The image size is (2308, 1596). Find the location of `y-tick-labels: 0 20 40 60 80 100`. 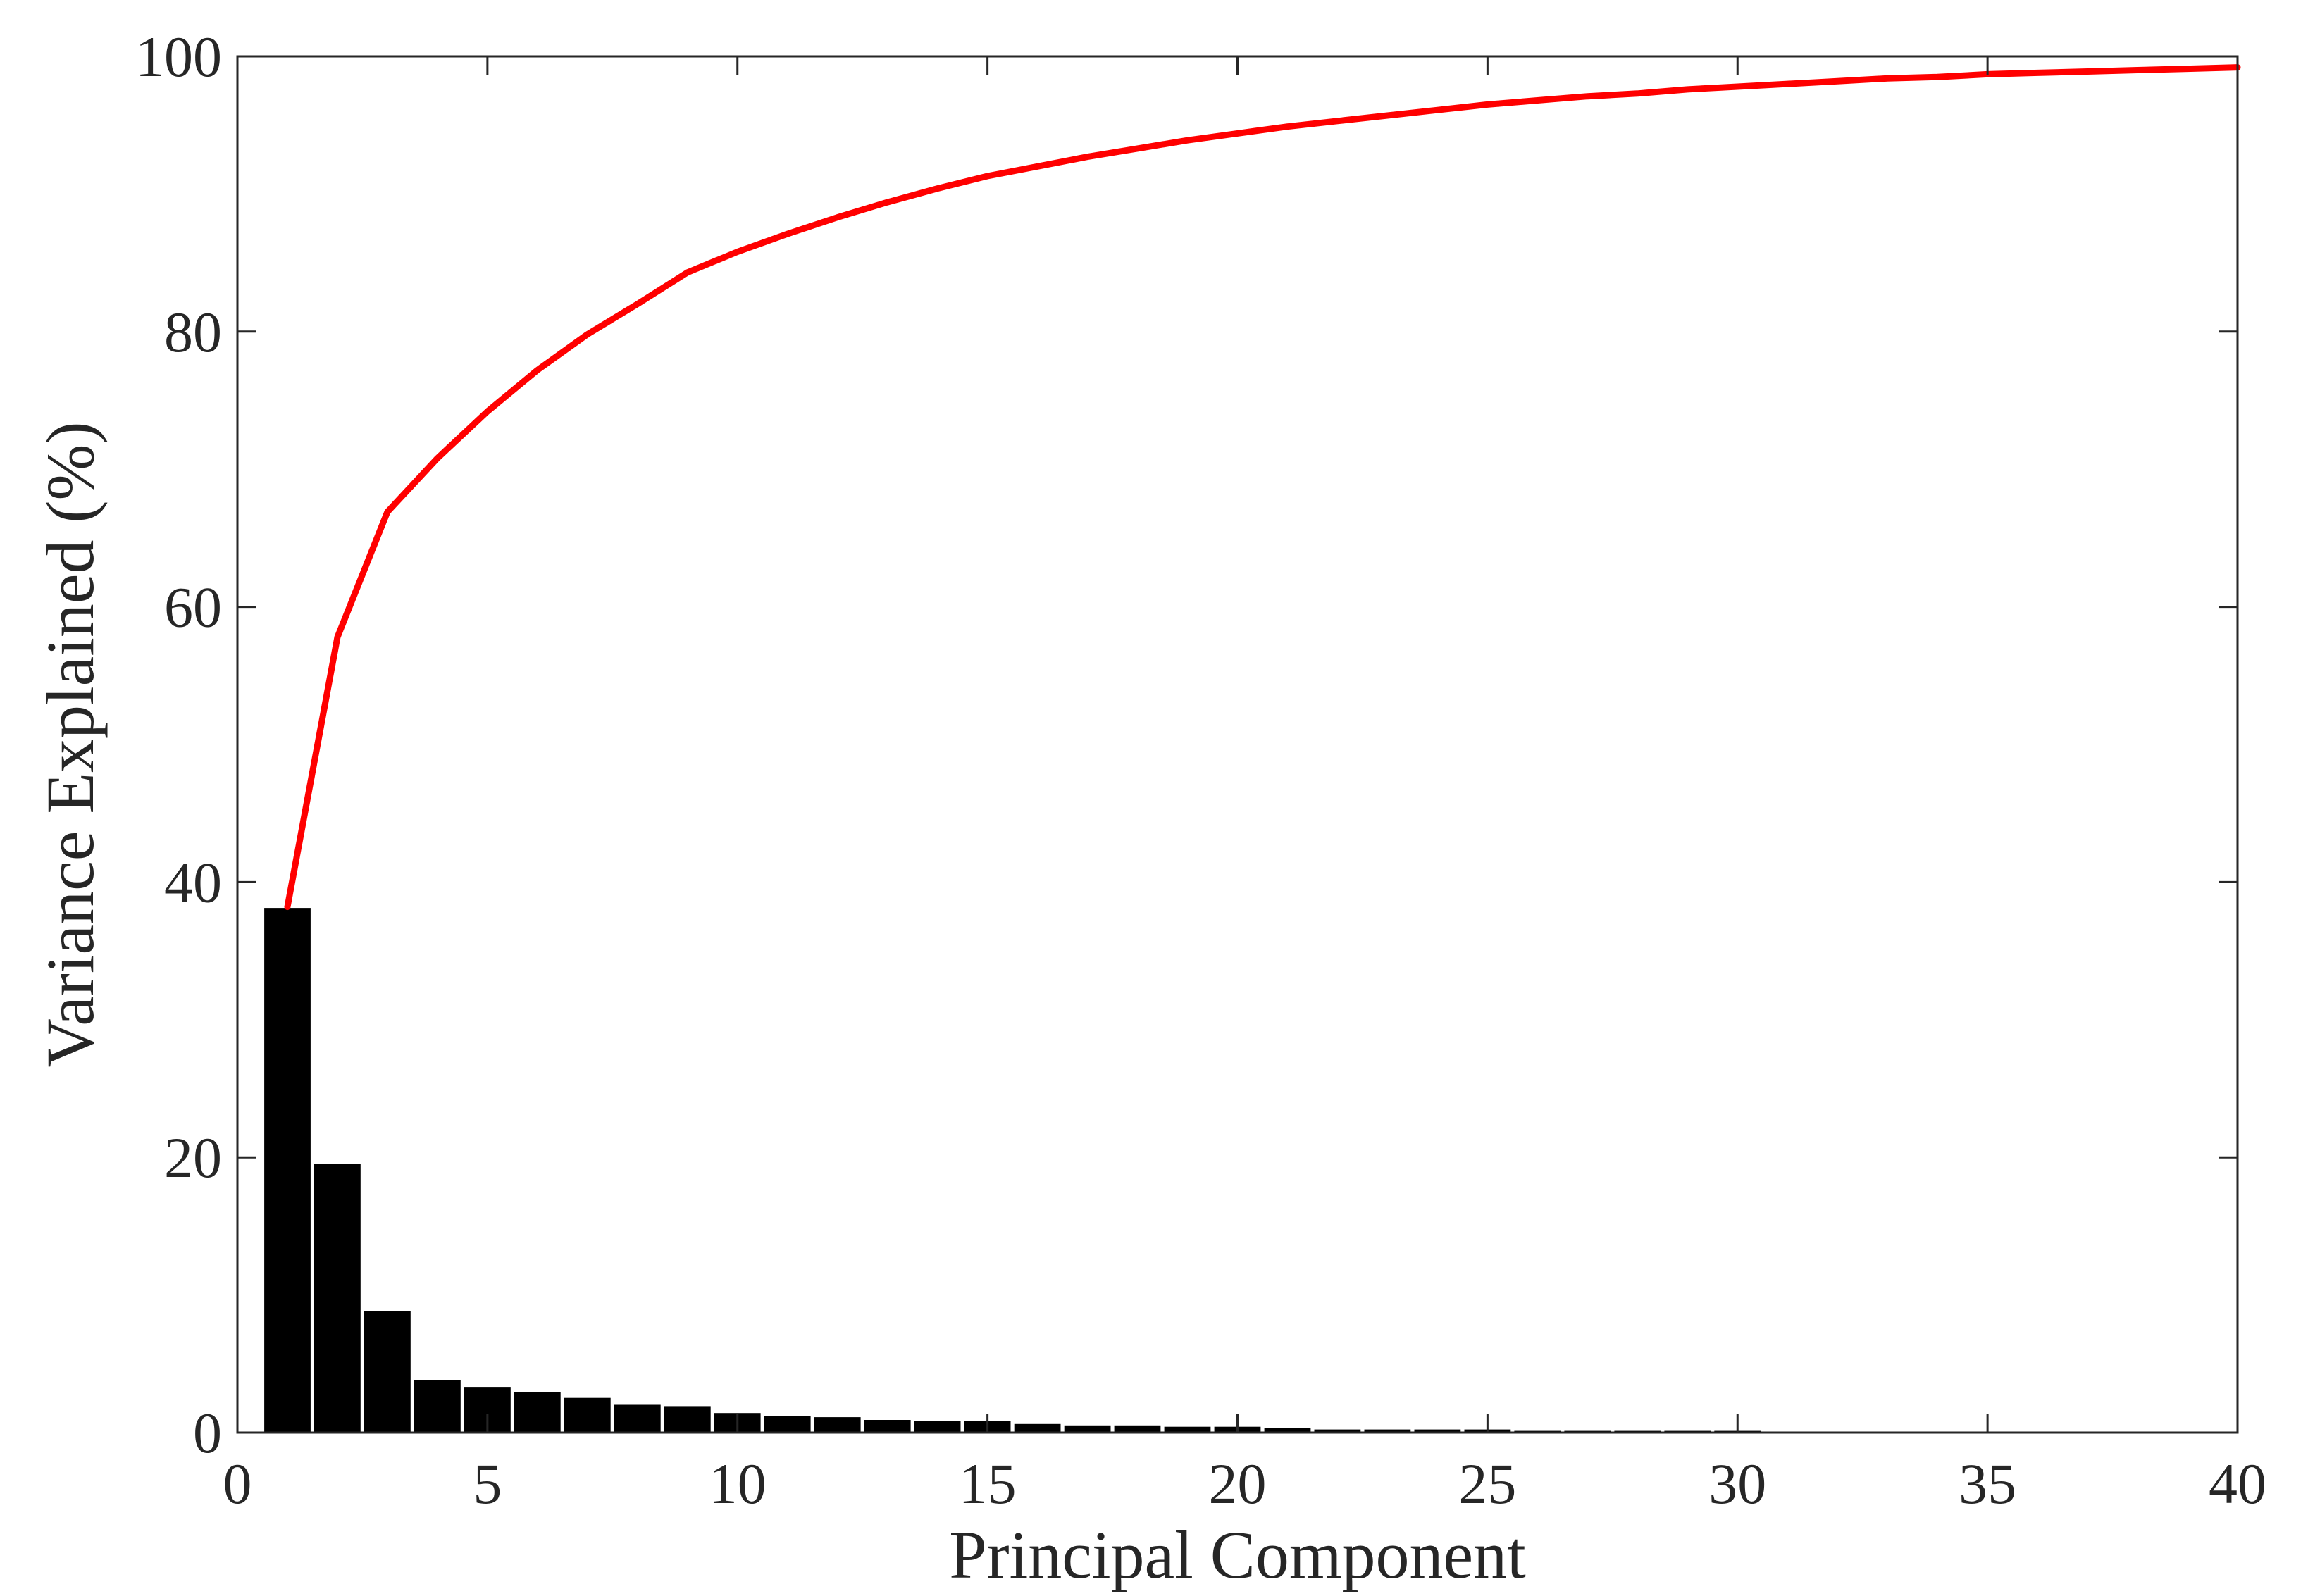

y-tick-labels: 0 20 40 60 80 100 is located at coordinates (178, 745).